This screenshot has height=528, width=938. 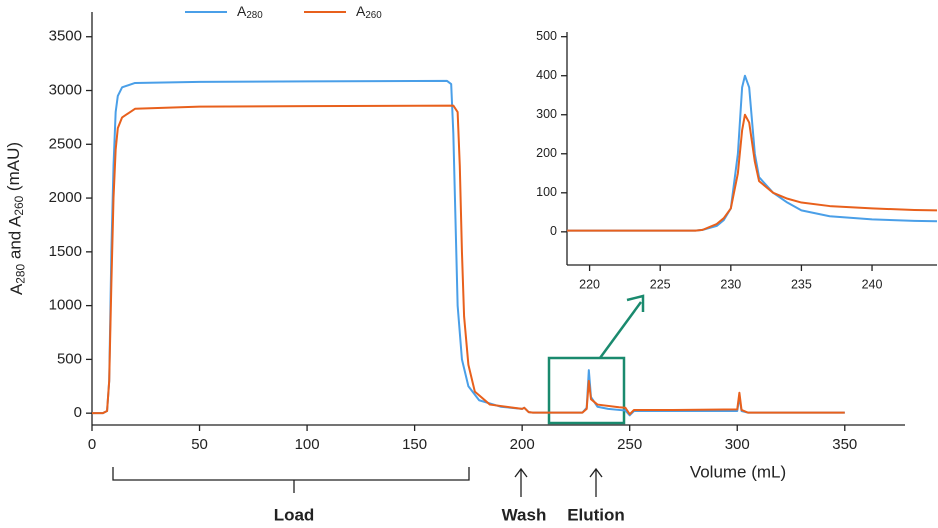 I want to click on y-tick-label: 100, so click(x=546, y=192).